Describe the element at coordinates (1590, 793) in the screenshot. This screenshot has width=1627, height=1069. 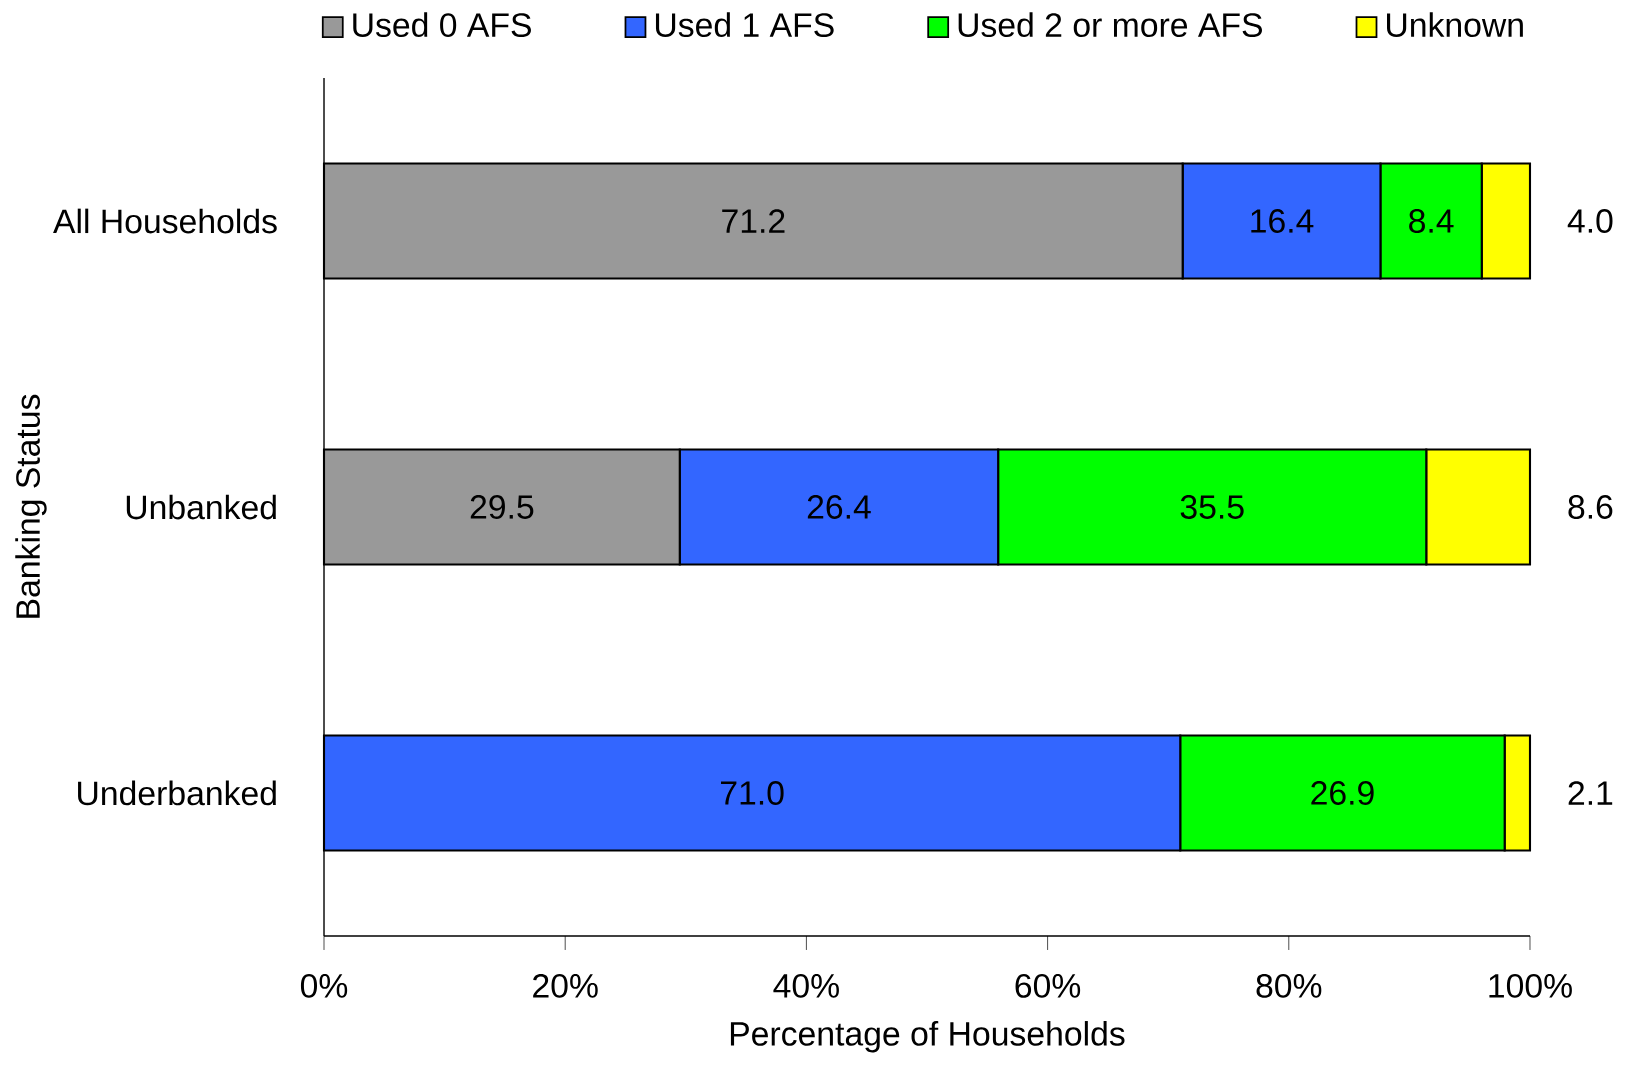
I see `data-label: 2.1` at that location.